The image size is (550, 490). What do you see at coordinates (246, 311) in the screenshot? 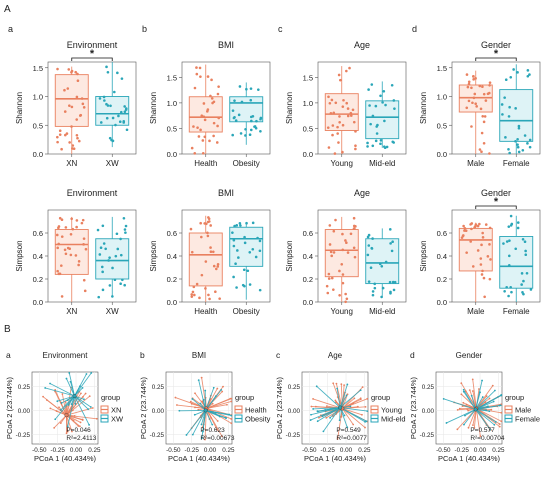
I see `x-tick-label: Obesity` at bounding box center [246, 311].